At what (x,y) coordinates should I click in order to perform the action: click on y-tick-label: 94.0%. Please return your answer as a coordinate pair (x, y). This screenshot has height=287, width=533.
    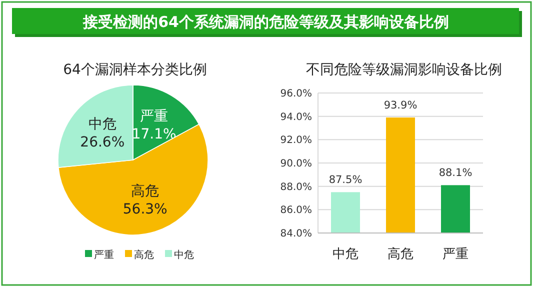
    Looking at the image, I should click on (296, 117).